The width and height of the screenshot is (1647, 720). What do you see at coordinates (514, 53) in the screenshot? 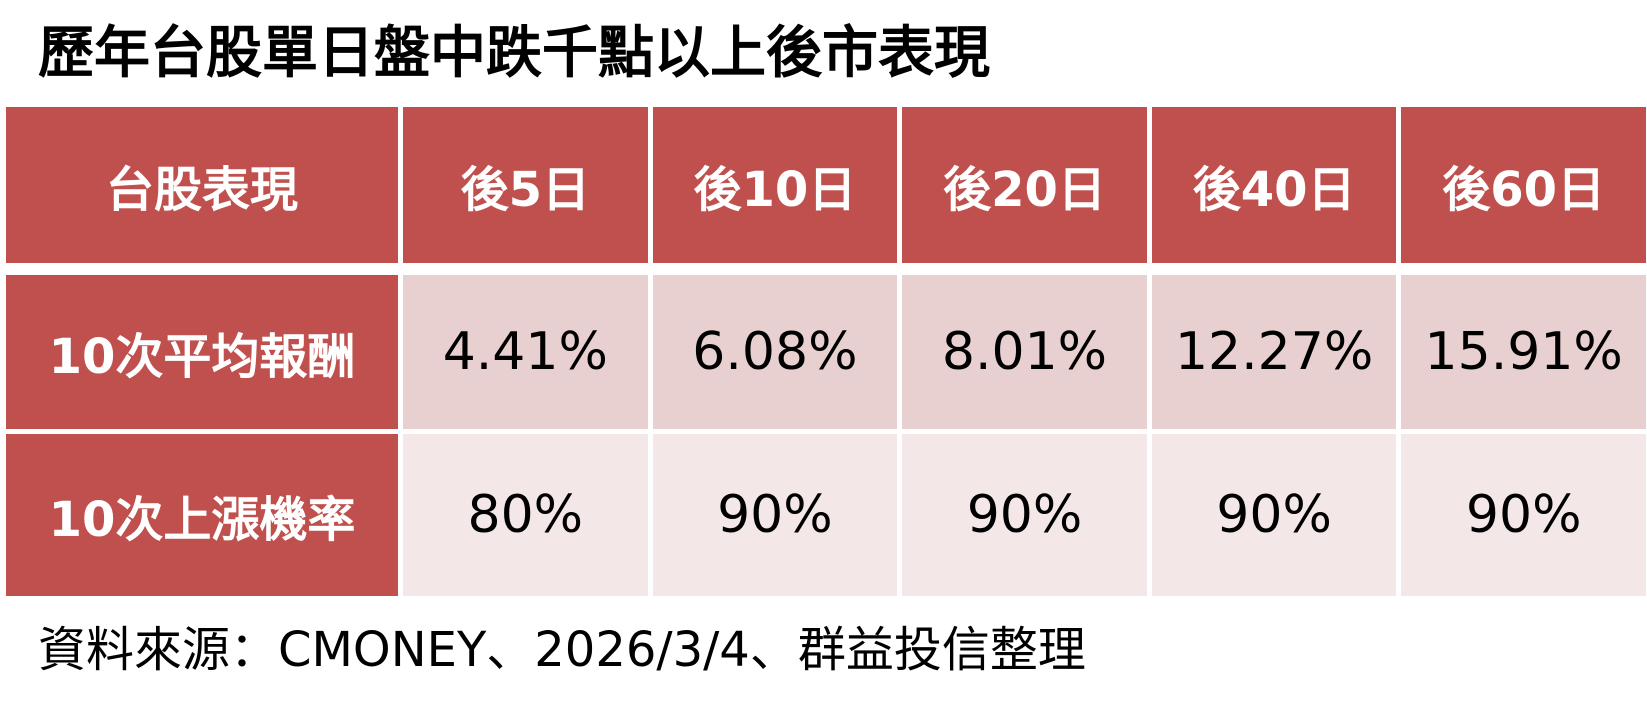
I see `page-title: 歷年台股單日盤中跌千點以上後市表現` at bounding box center [514, 53].